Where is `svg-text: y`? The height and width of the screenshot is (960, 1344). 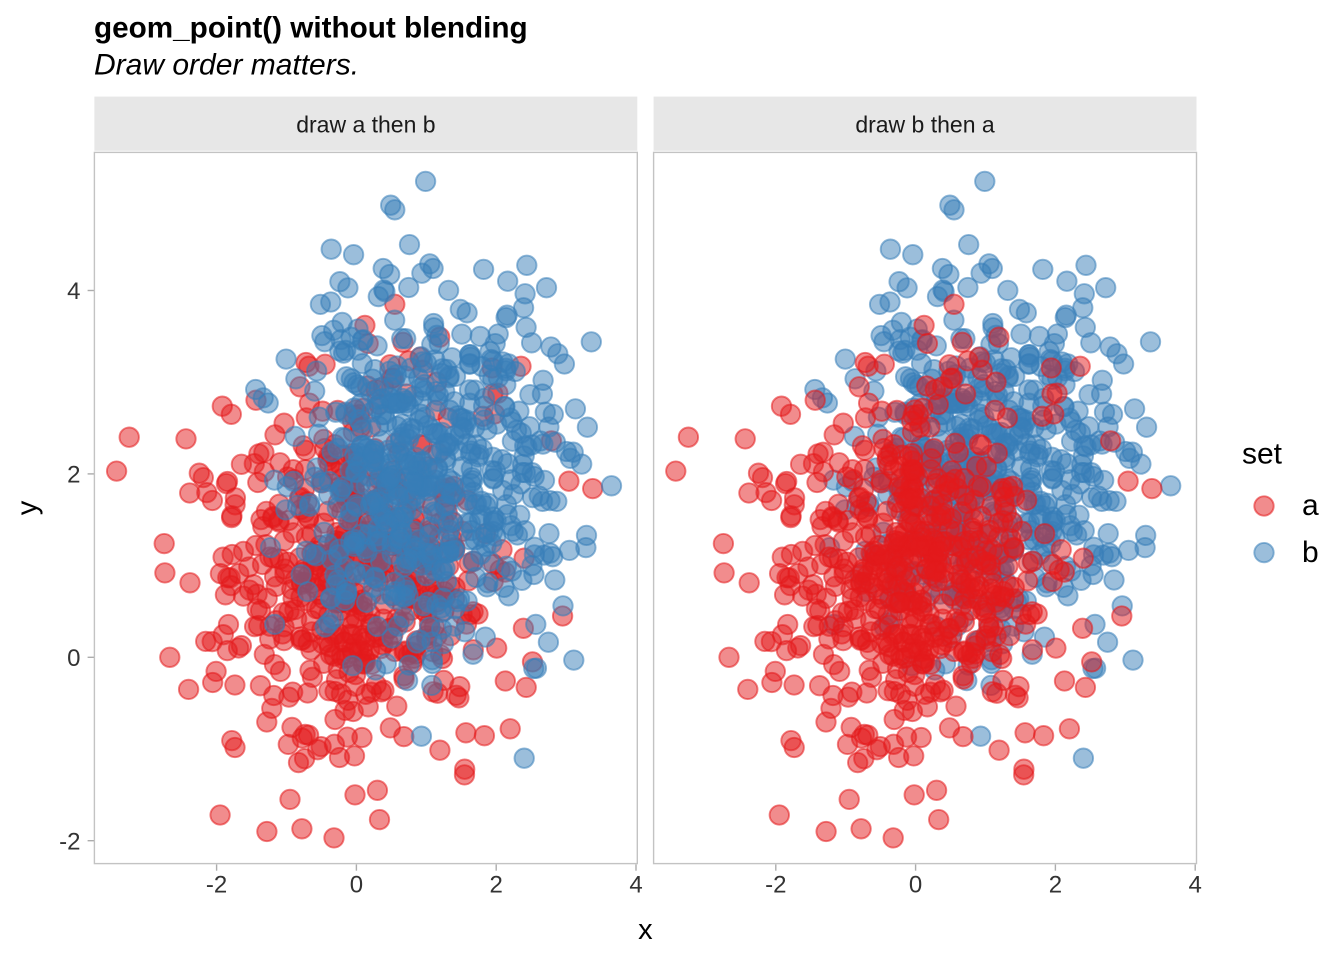 svg-text: y is located at coordinates (27, 507).